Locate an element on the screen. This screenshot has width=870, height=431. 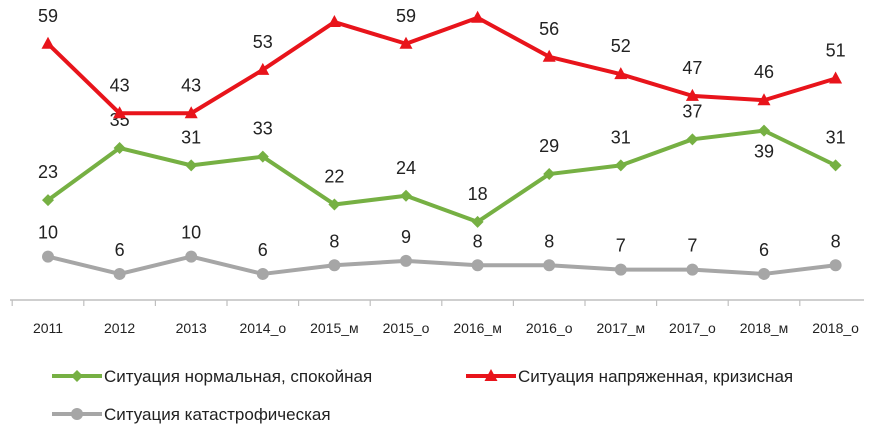
data-label: 29 is located at coordinates (549, 146).